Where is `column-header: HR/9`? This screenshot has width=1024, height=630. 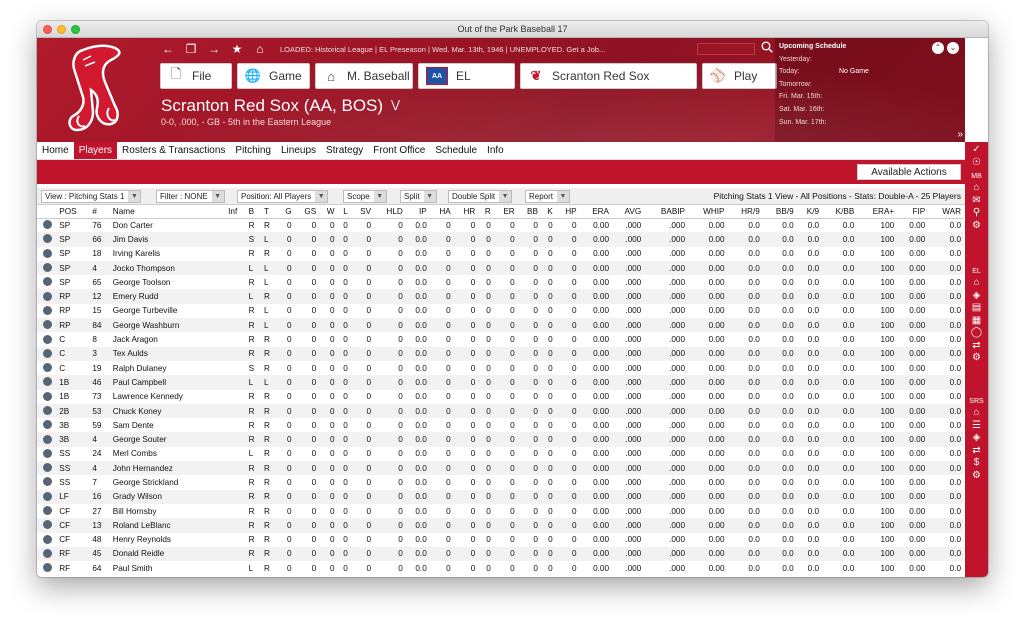 column-header: HR/9 is located at coordinates (744, 212).